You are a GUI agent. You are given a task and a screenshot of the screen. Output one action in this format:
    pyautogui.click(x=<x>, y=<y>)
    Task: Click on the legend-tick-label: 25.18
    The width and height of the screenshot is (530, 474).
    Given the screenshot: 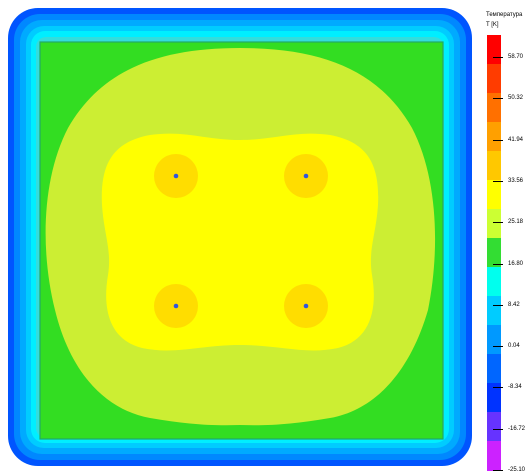 What is the action you would take?
    pyautogui.click(x=516, y=222)
    